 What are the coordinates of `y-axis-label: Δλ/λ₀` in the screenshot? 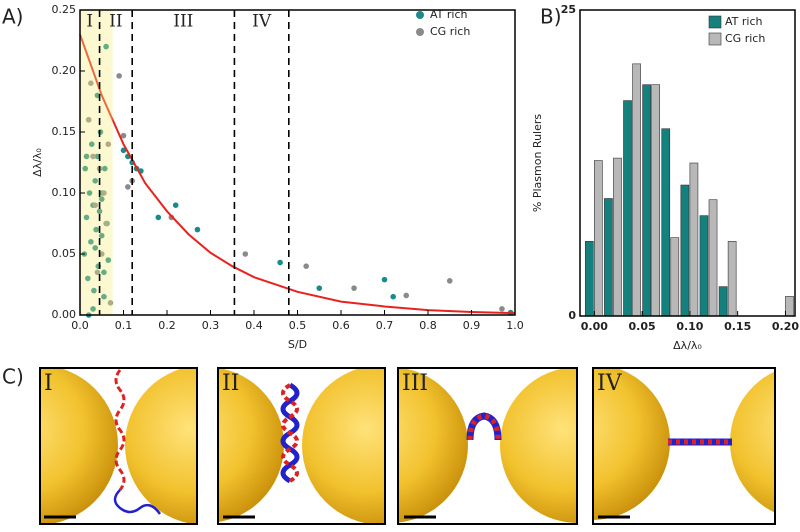 It's located at (37, 162).